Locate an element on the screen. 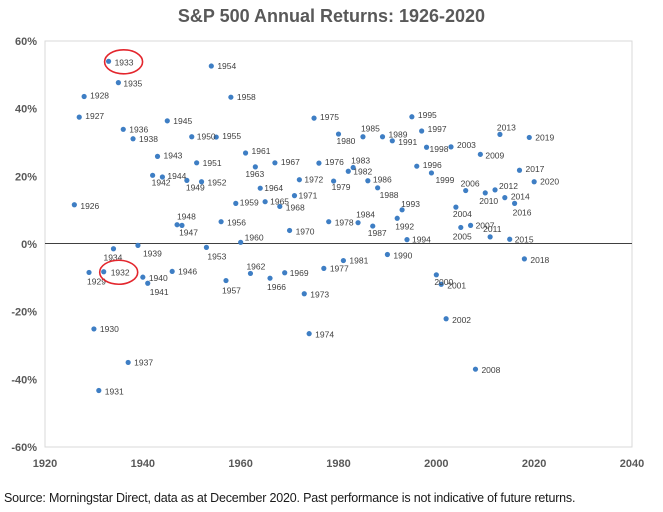 The width and height of the screenshot is (663, 512). point-label: 1927 is located at coordinates (94, 116).